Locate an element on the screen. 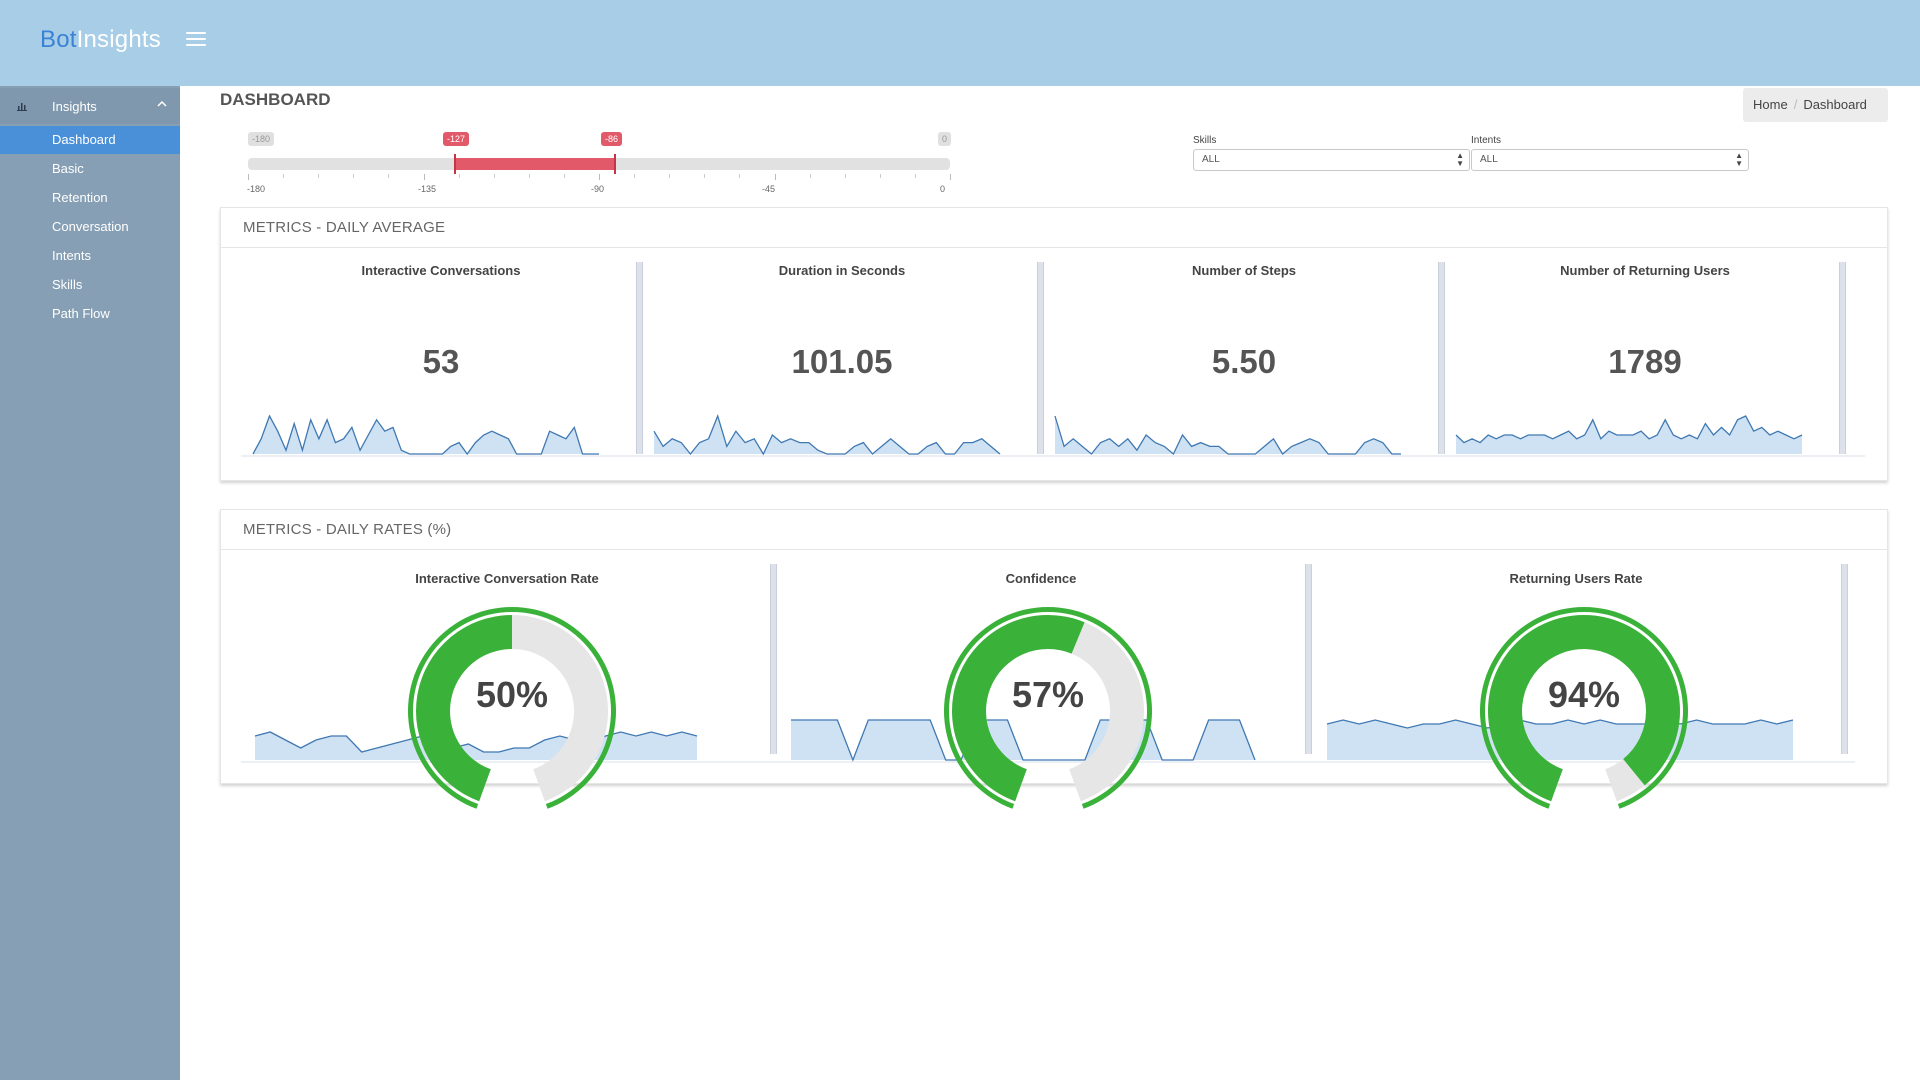 The image size is (1920, 1080). sidebar-item-intents: Intents is located at coordinates (72, 255).